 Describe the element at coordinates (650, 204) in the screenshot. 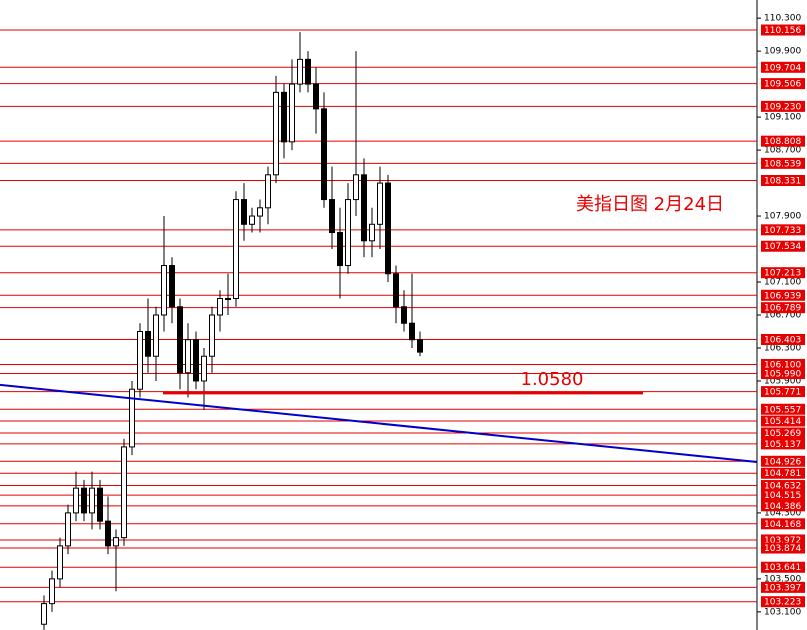

I see `annotation: 美指日图 2月24日` at that location.